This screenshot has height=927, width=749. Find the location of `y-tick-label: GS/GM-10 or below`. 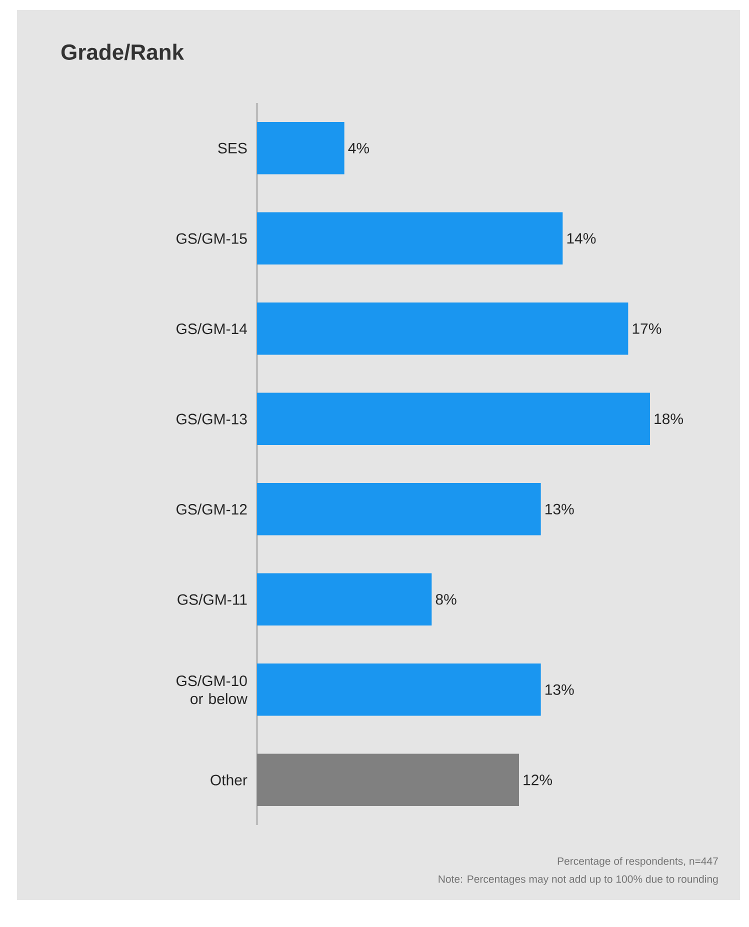

y-tick-label: GS/GM-10 or below is located at coordinates (212, 689).